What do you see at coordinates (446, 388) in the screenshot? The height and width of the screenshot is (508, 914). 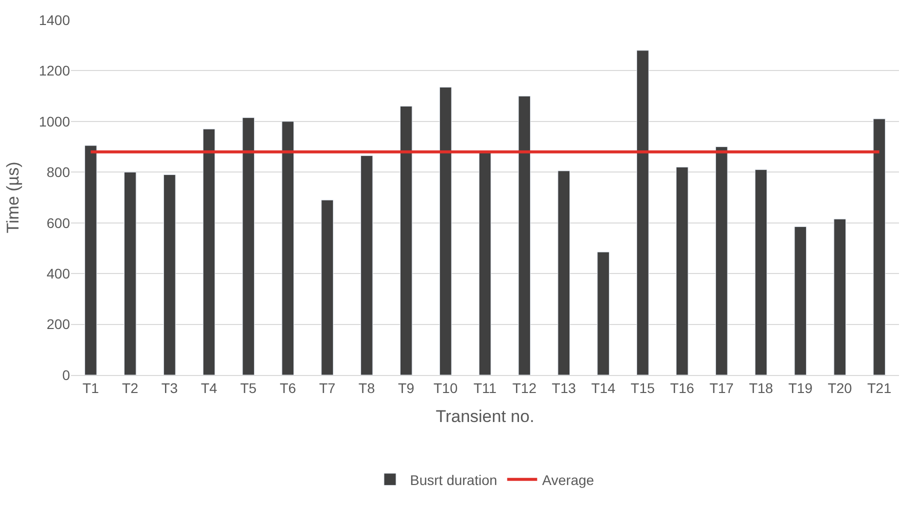 I see `x-tick-label: T10` at bounding box center [446, 388].